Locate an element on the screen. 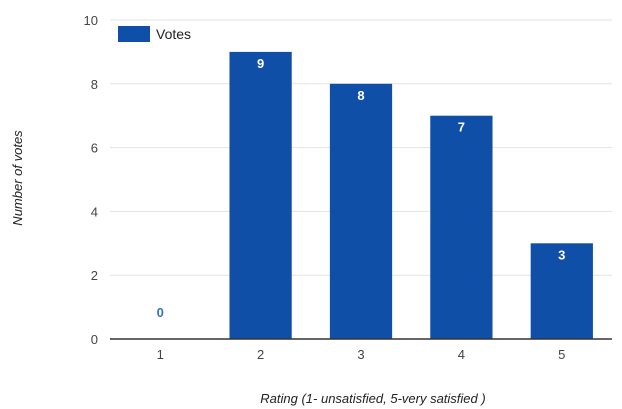 Image resolution: width=622 pixels, height=409 pixels. bar-data-label: 3 is located at coordinates (561, 254).